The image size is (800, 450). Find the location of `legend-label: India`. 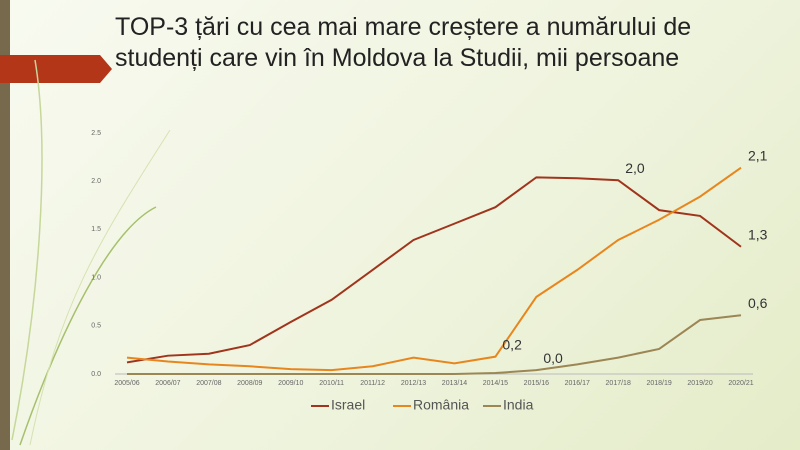

legend-label: India is located at coordinates (518, 405).